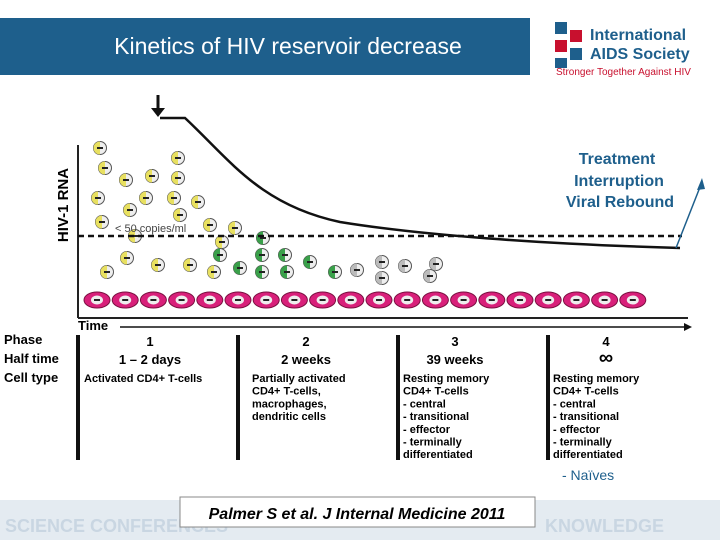  What do you see at coordinates (305, 341) in the screenshot?
I see `phase: 2` at bounding box center [305, 341].